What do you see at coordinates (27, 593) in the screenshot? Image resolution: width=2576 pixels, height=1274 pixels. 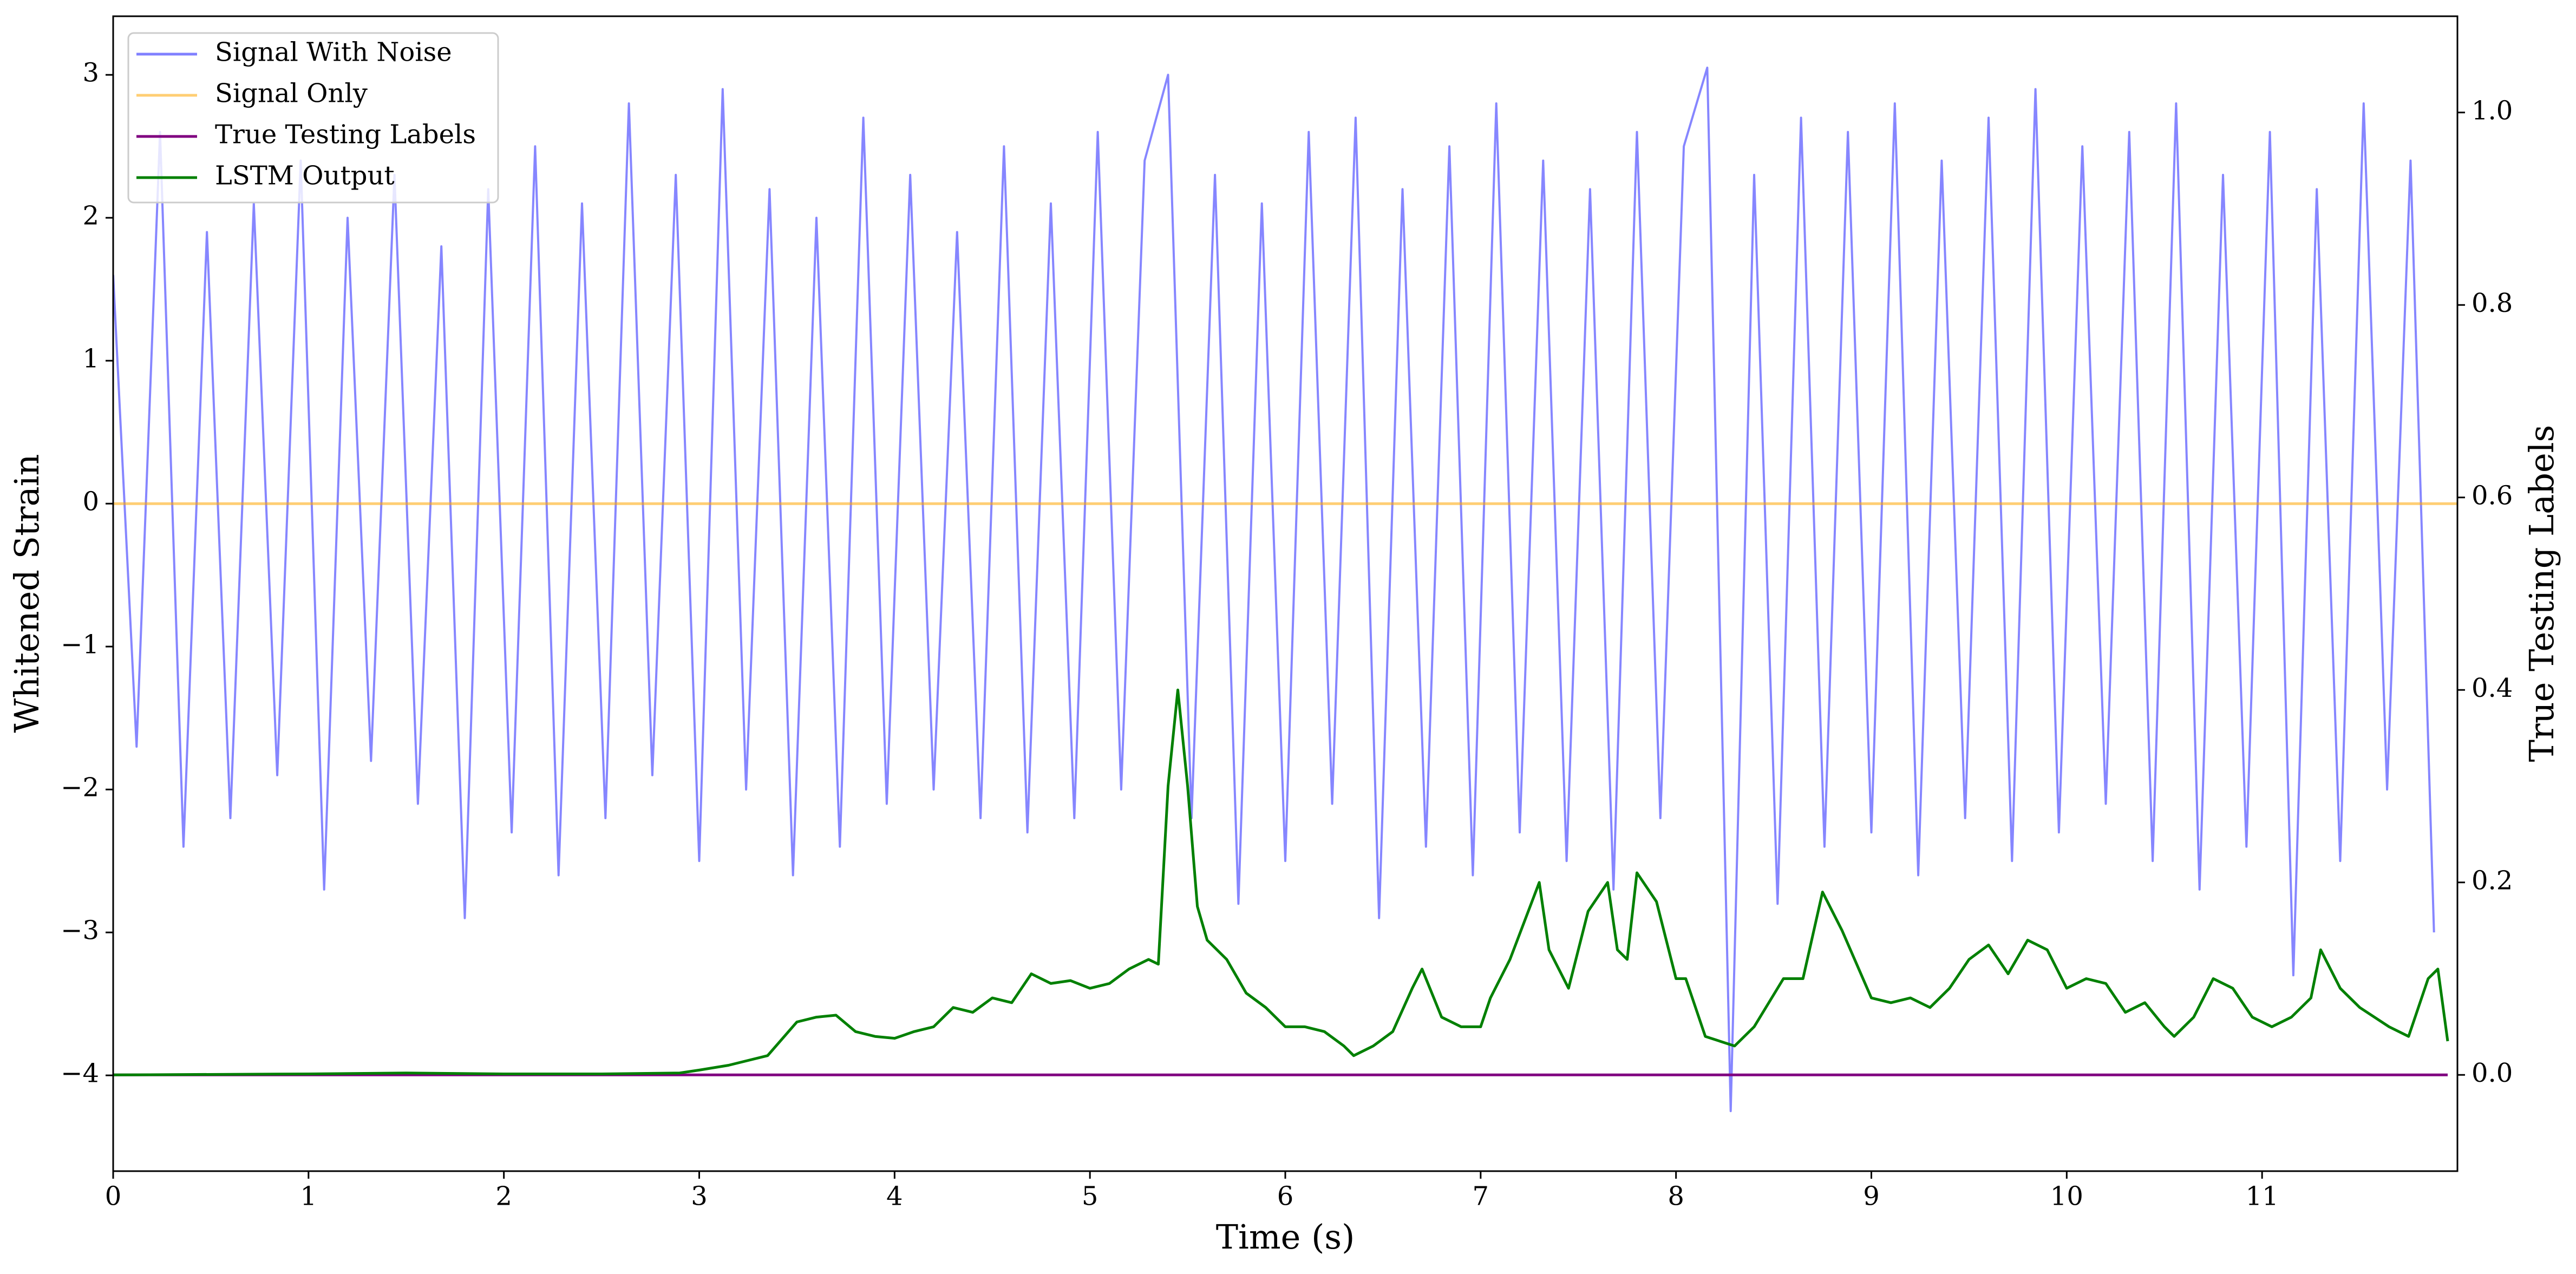 I see `y-axis-label: Whitened Strain` at bounding box center [27, 593].